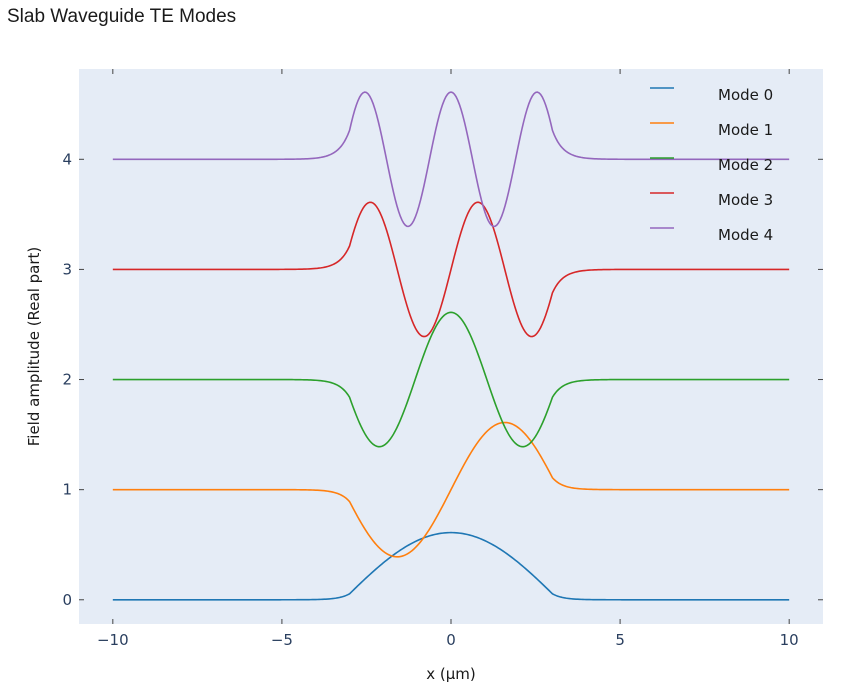 The image size is (848, 686). What do you see at coordinates (67, 159) in the screenshot?
I see `y-tick-label: 4` at bounding box center [67, 159].